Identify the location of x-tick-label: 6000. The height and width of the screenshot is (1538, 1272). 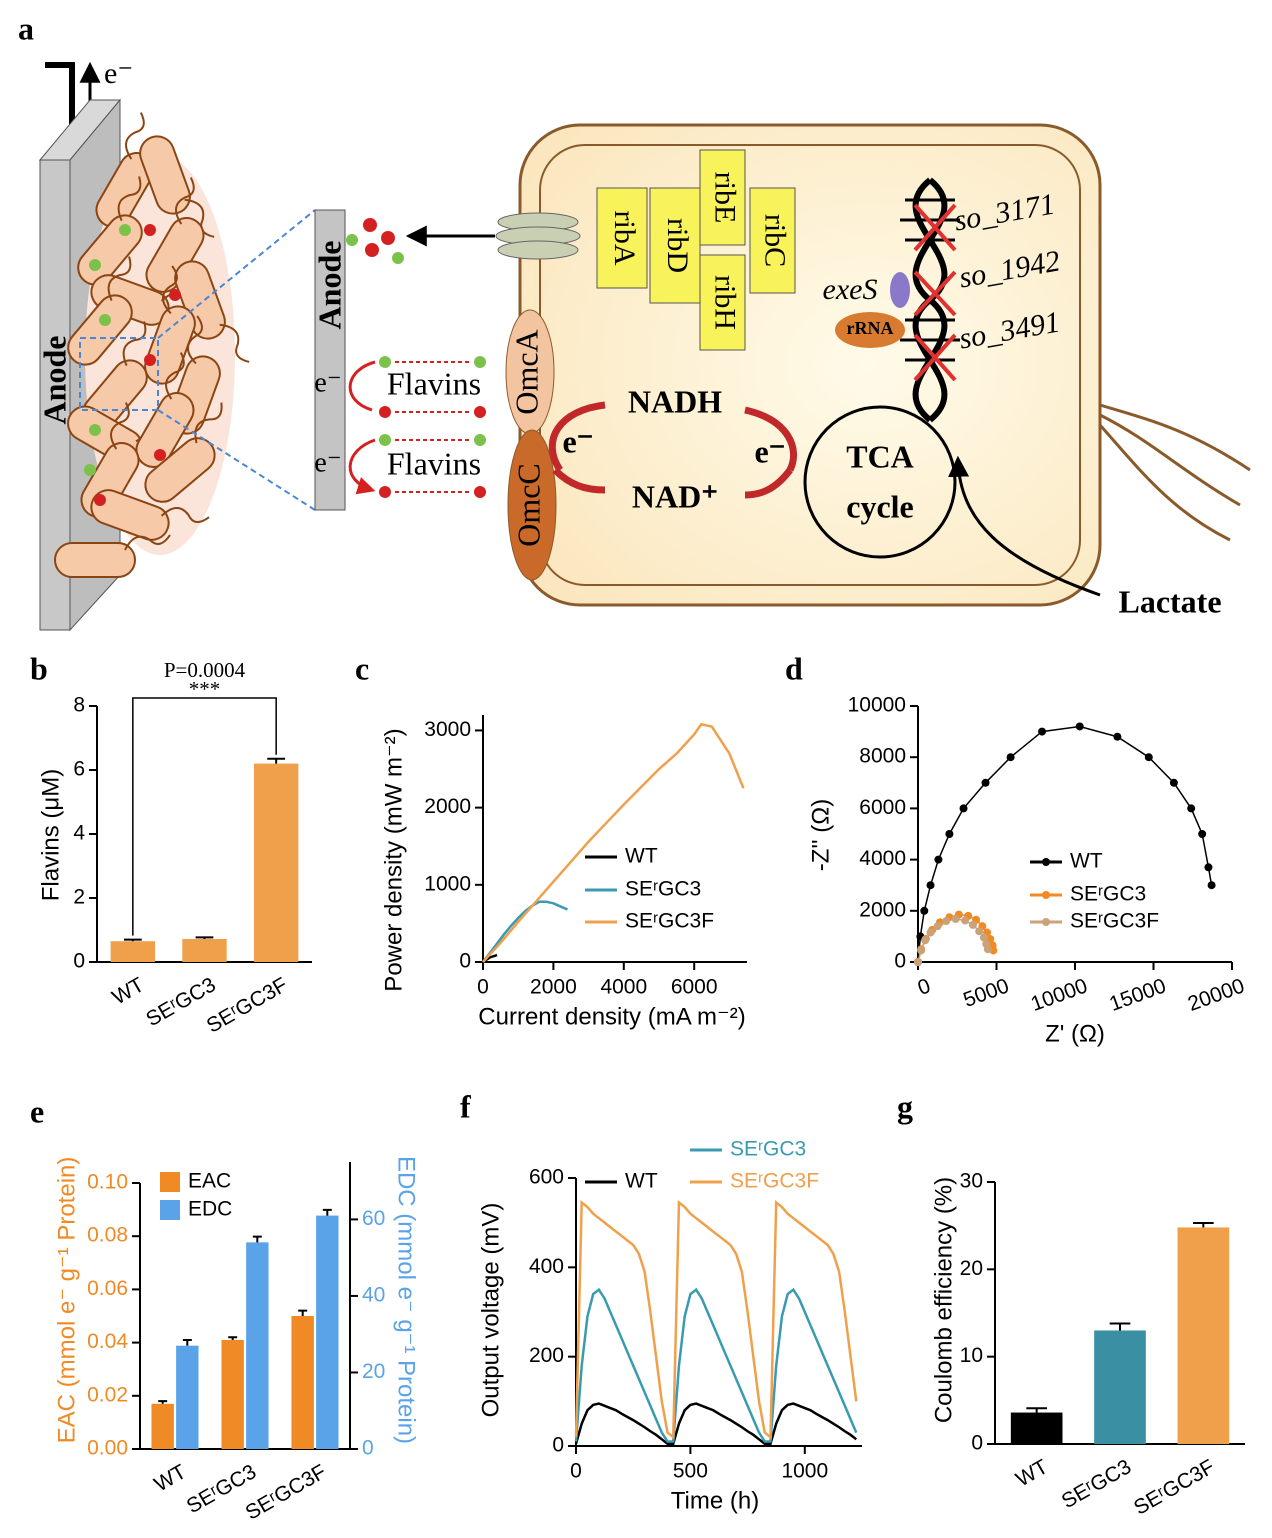
(694, 987).